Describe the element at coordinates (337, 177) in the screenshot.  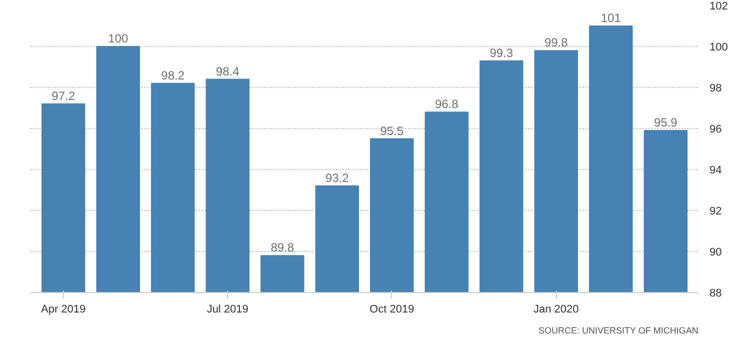
I see `data-label: 93.2` at that location.